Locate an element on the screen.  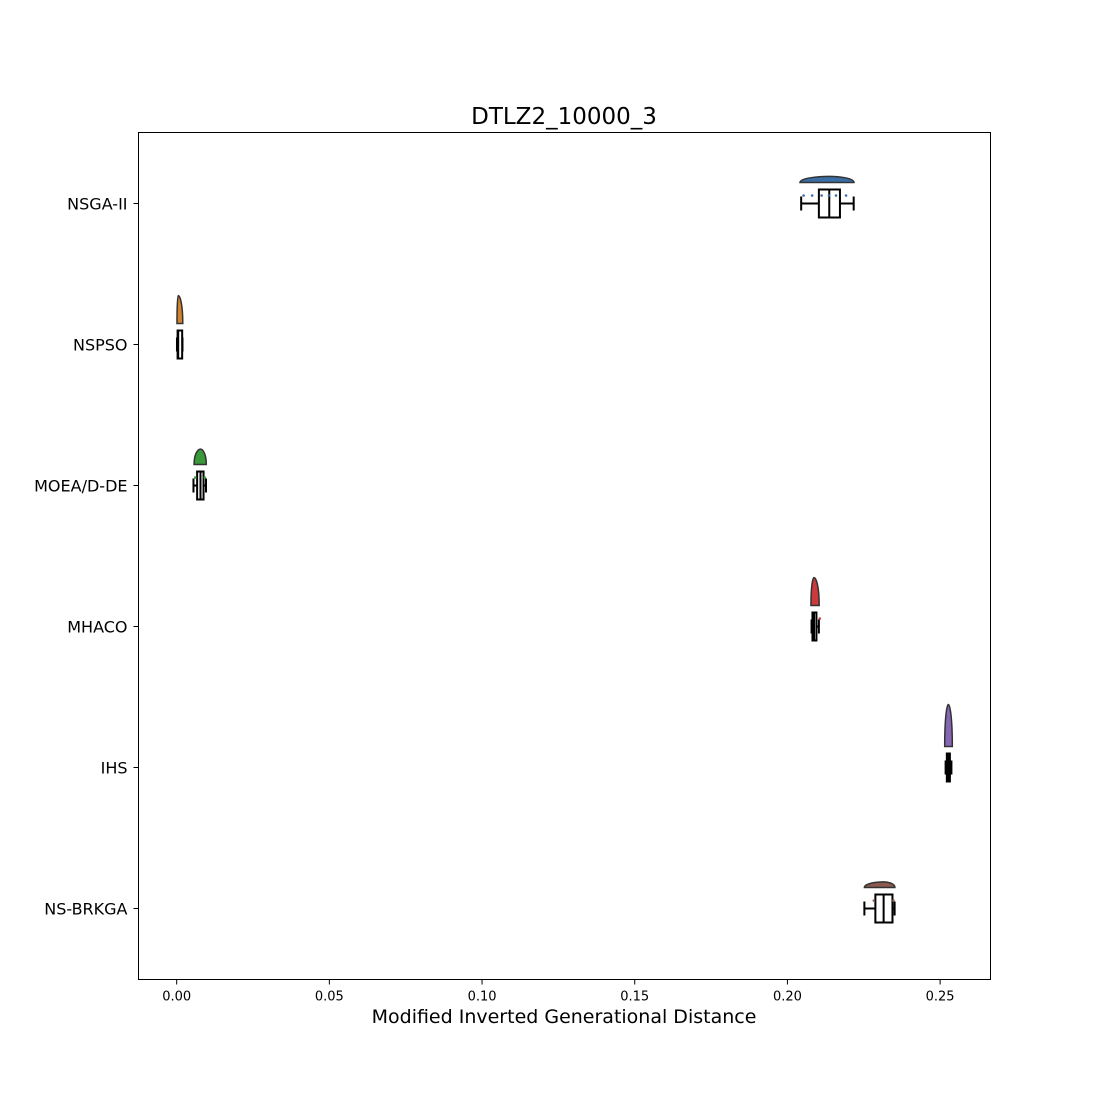
x-axis: 0.00 0.05 0.10 0.15 0.20 0.25 is located at coordinates (558, 992).